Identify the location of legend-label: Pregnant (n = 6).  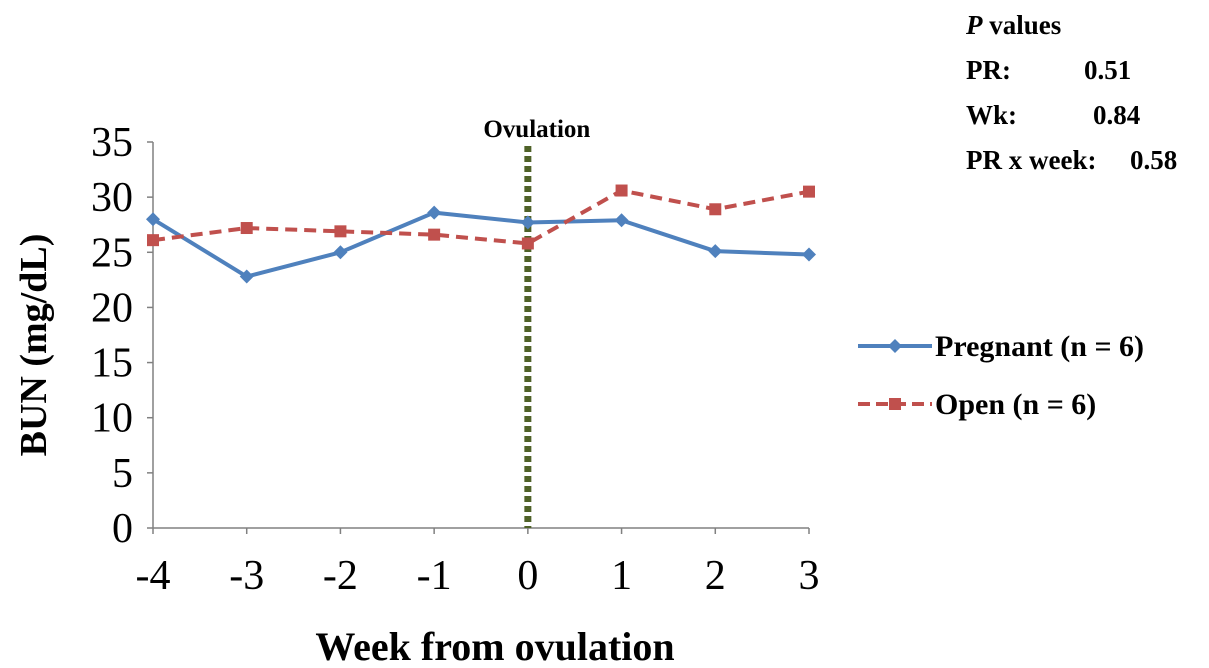
(1039, 346).